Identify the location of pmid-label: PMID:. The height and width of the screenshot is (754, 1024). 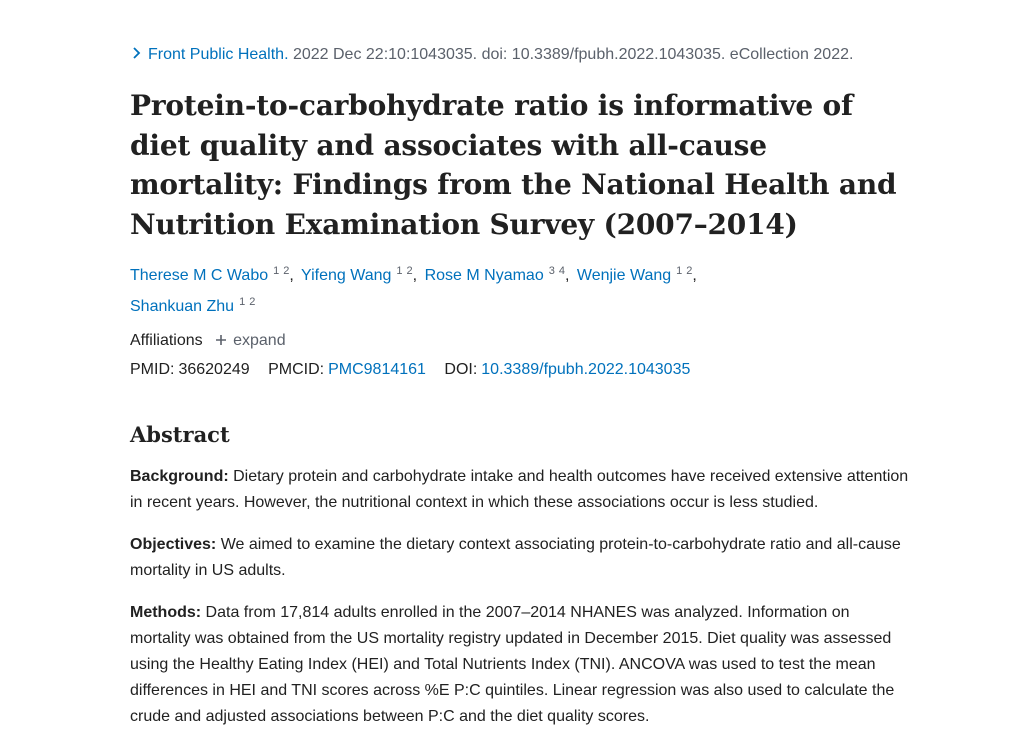
(152, 369).